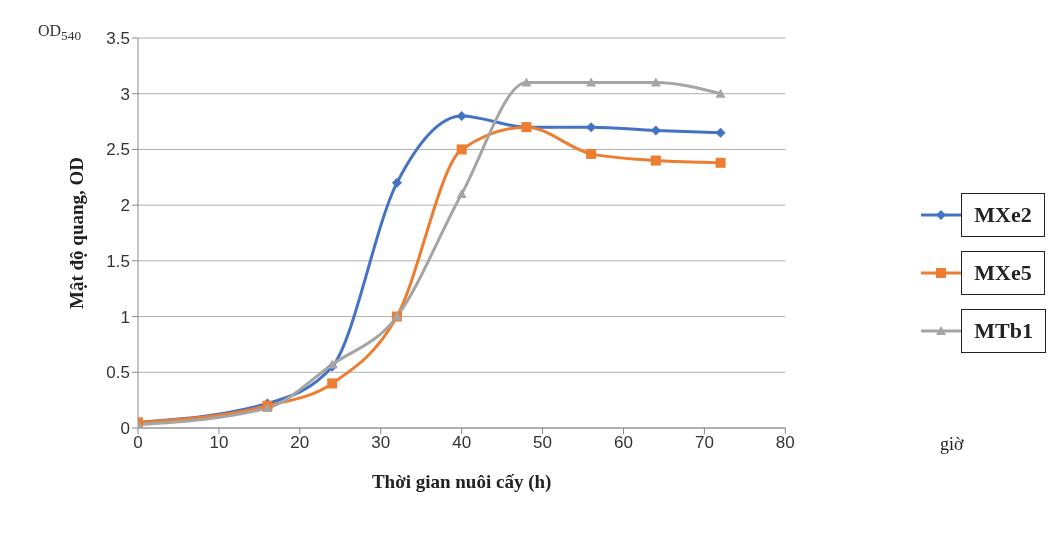 This screenshot has width=1054, height=548. What do you see at coordinates (623, 443) in the screenshot?
I see `x-tick-label: 60` at bounding box center [623, 443].